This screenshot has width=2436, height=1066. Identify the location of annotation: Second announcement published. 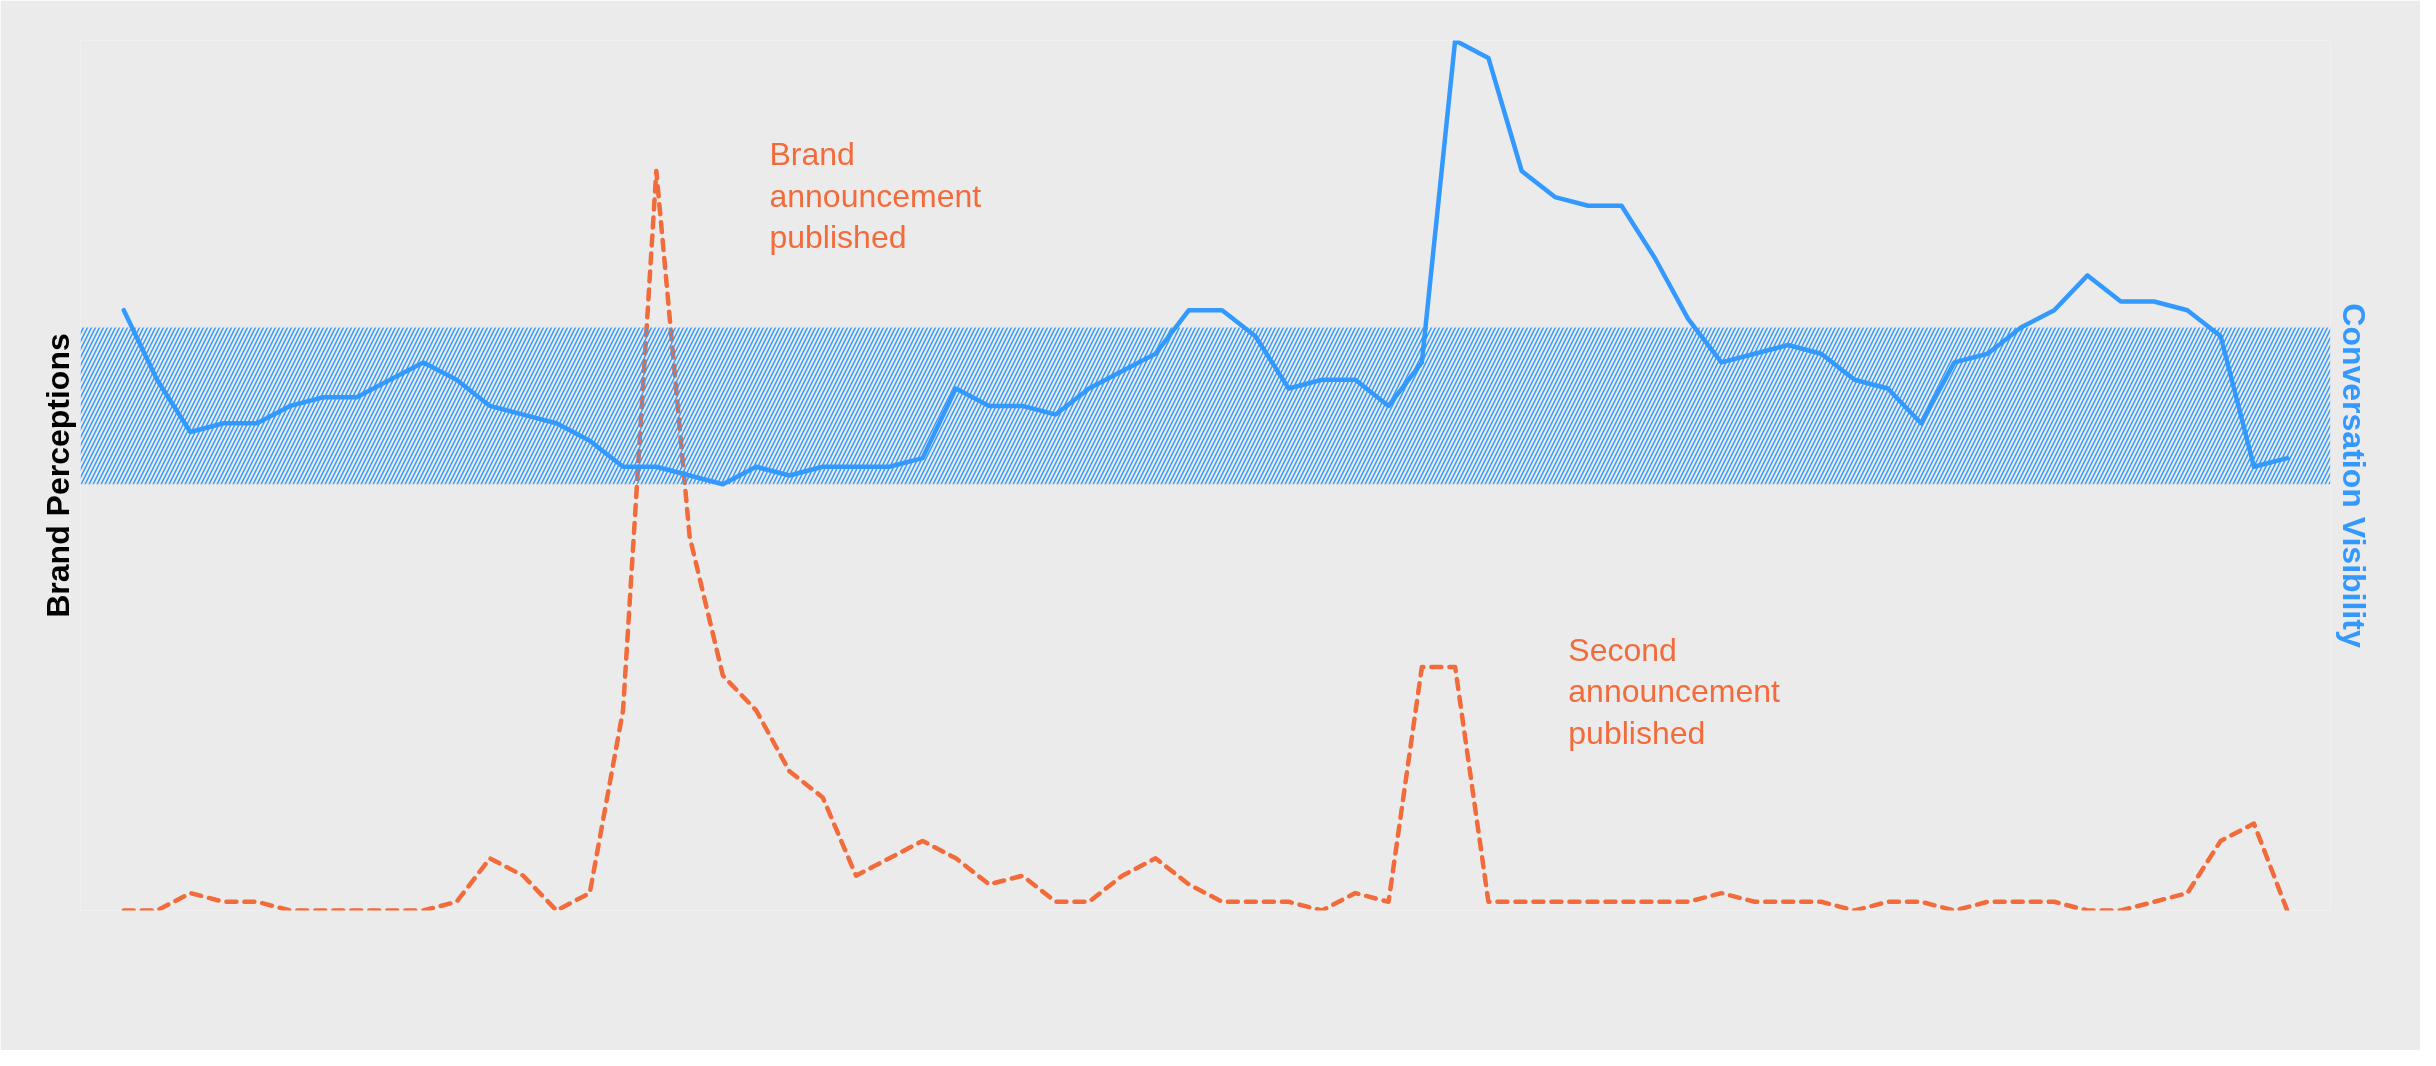
(1674, 691).